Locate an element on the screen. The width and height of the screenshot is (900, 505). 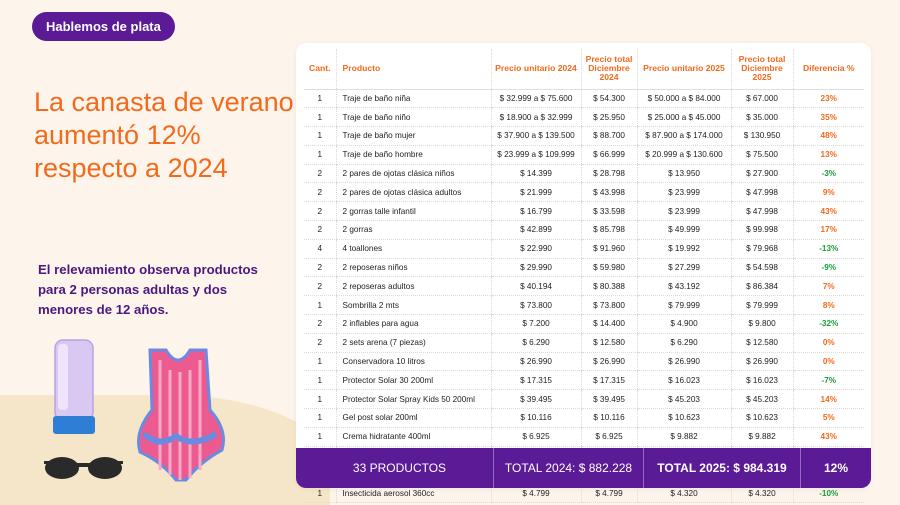
row-product: 2 reposeras niños is located at coordinates (413, 268).